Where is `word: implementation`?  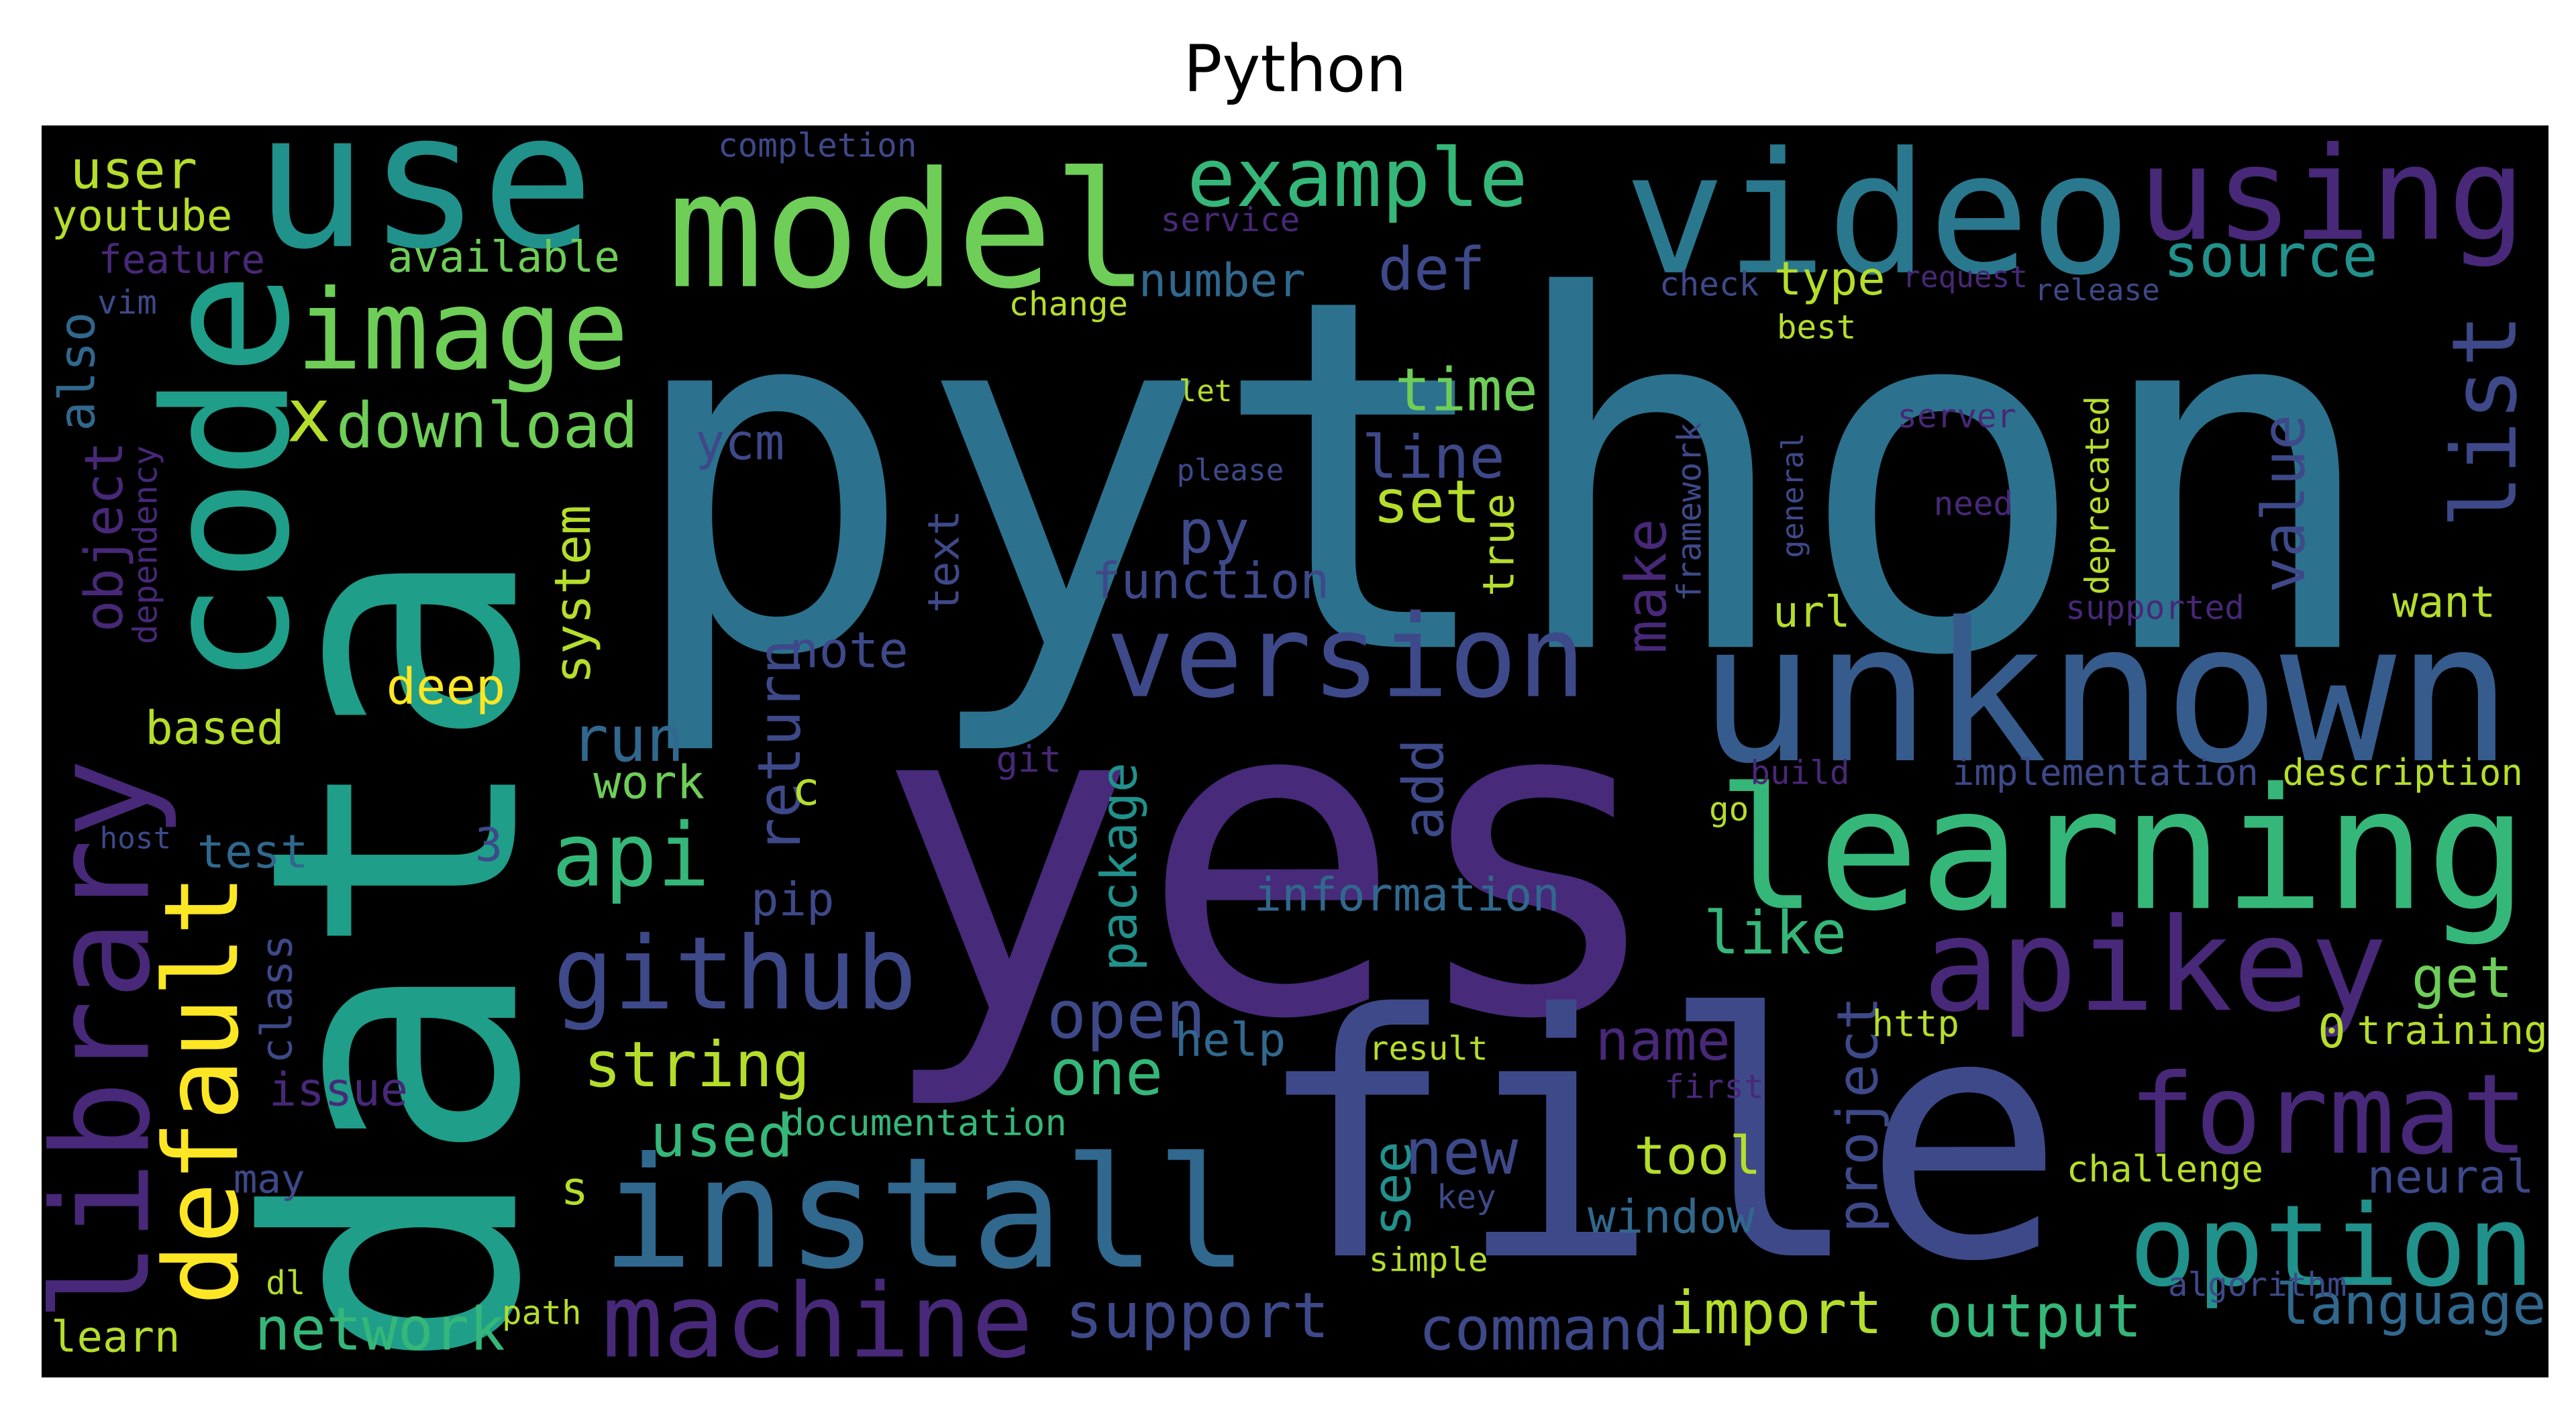
word: implementation is located at coordinates (2106, 772).